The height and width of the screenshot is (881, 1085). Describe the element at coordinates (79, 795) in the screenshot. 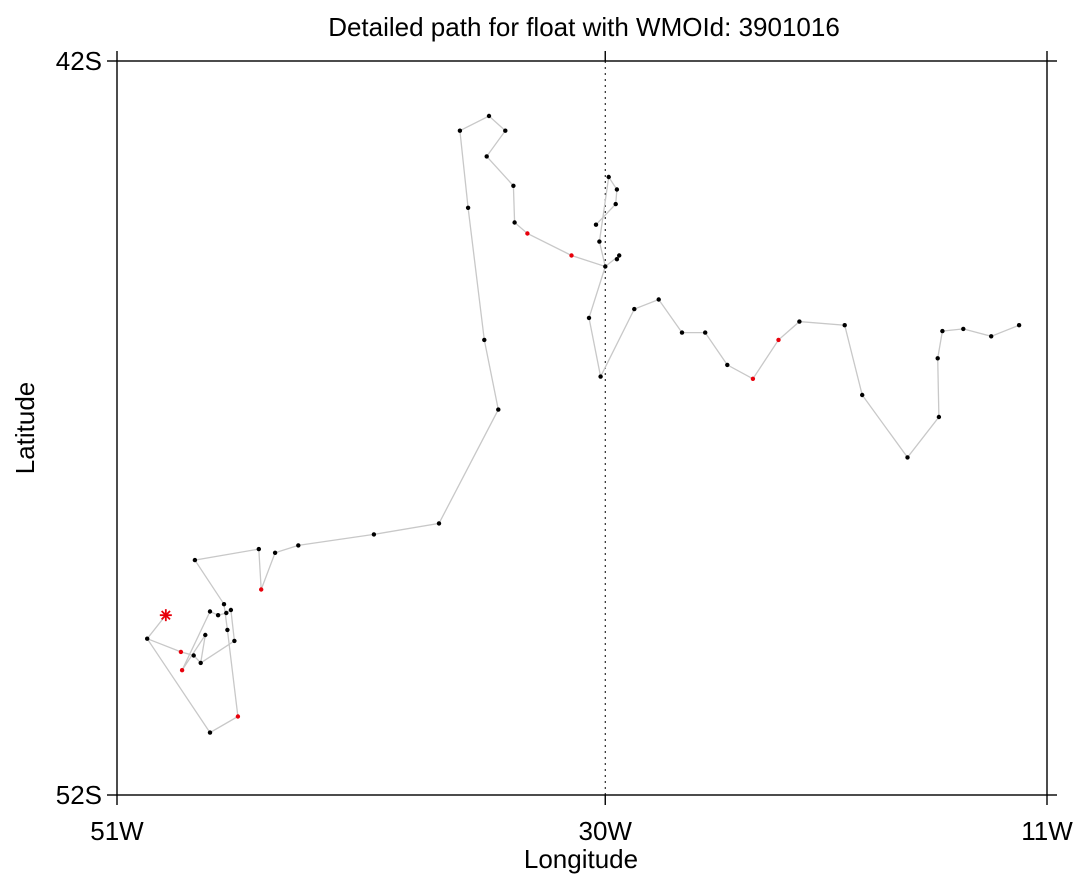

I see `y-tick-label: 52S` at that location.